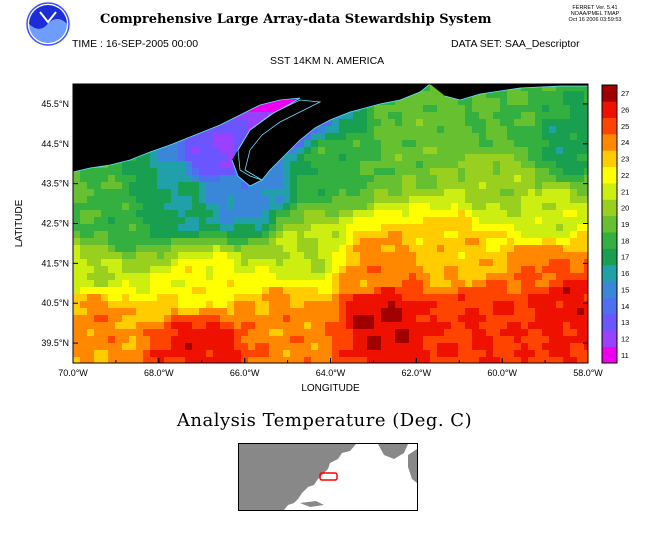  Describe the element at coordinates (625, 142) in the screenshot. I see `colorbar-label: 24` at that location.